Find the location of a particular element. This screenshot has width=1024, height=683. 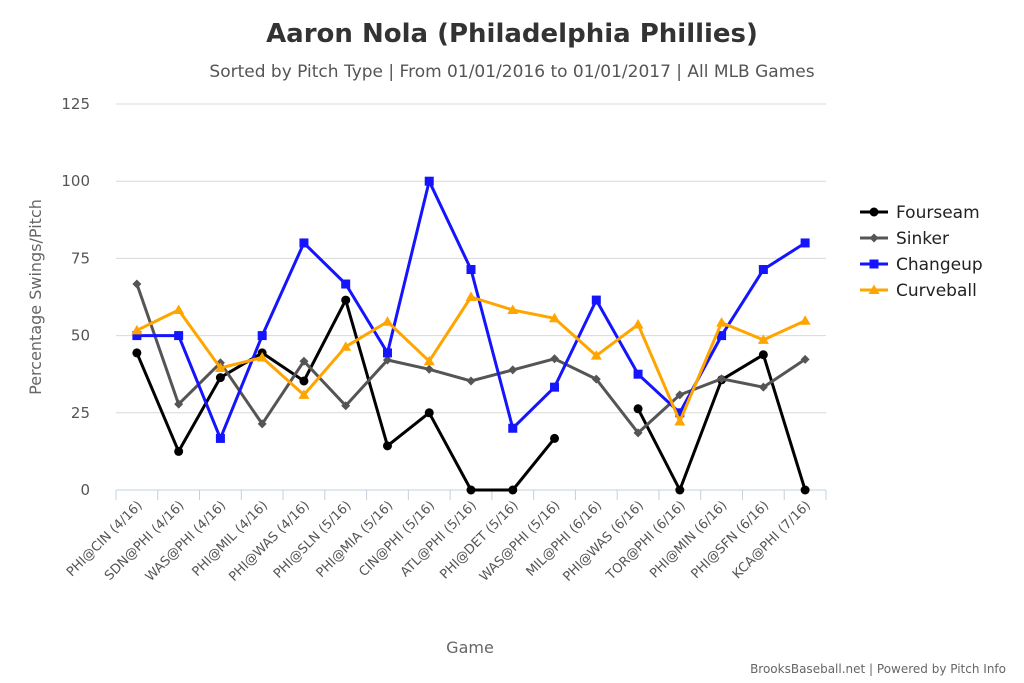

legend-item-sinker: Sinker is located at coordinates (904, 239).